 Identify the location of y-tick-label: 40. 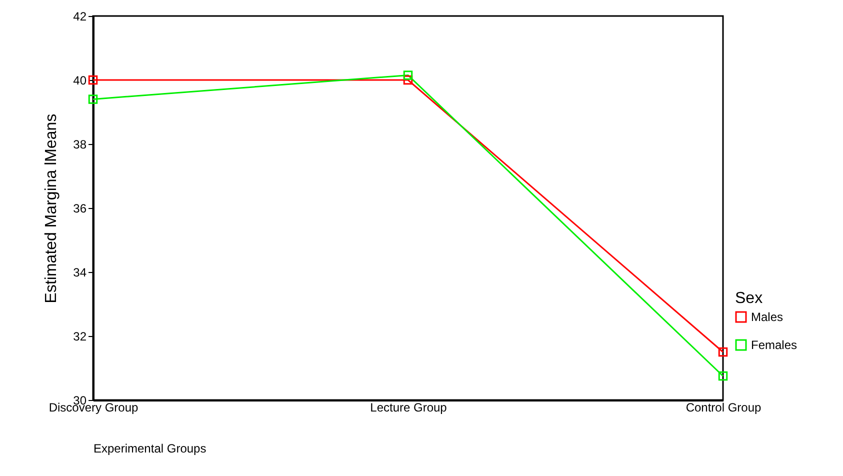
(80, 81).